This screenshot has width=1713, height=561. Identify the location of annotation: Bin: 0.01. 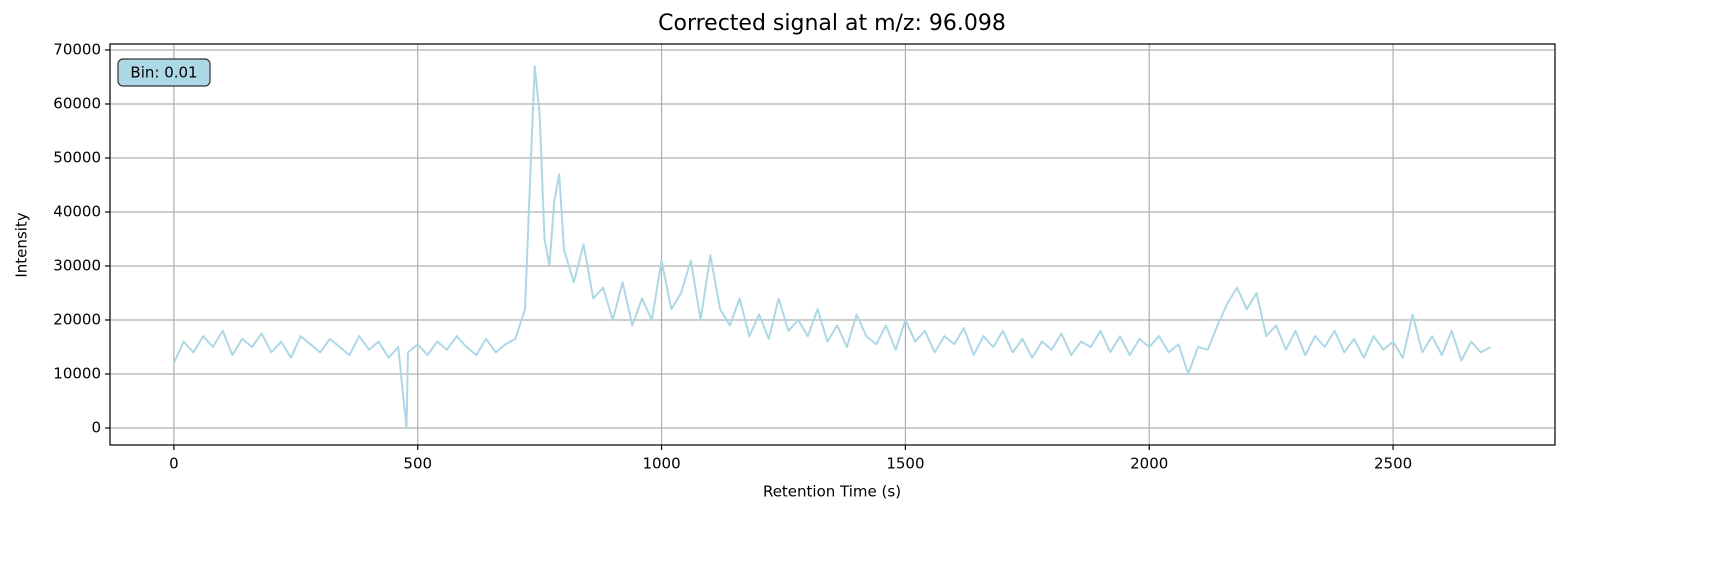
(163, 73).